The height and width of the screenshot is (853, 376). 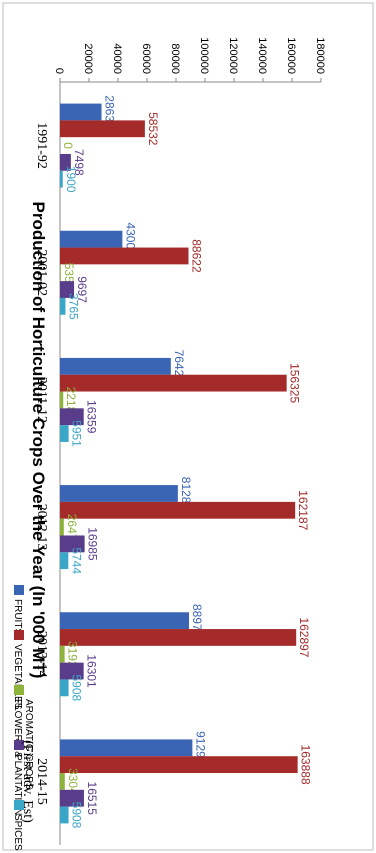 What do you see at coordinates (68, 145) in the screenshot?
I see `bar-data-label: 0` at bounding box center [68, 145].